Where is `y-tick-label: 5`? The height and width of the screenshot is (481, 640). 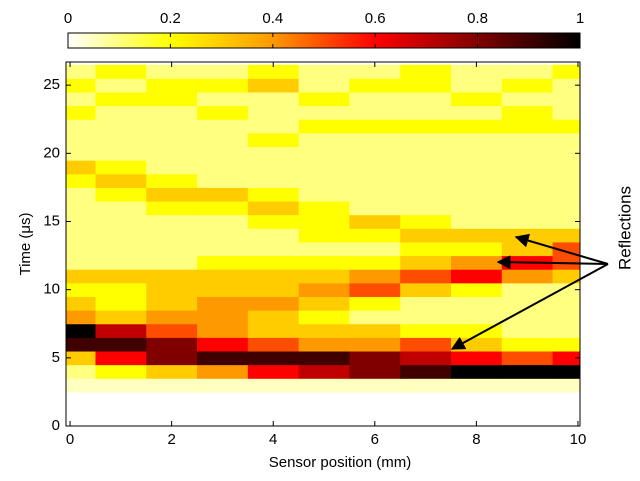
y-tick-label: 5 is located at coordinates (56, 357).